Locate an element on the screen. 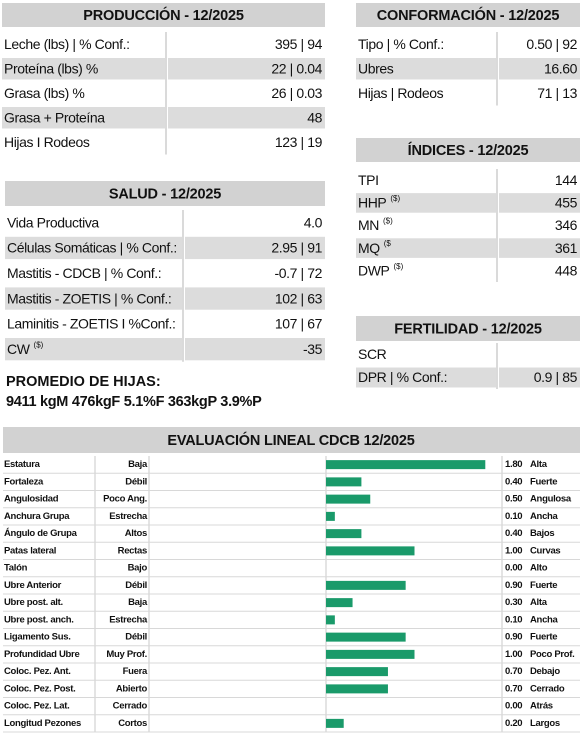  promedio-title: PROMEDIO DE HIJAS: is located at coordinates (83, 382).